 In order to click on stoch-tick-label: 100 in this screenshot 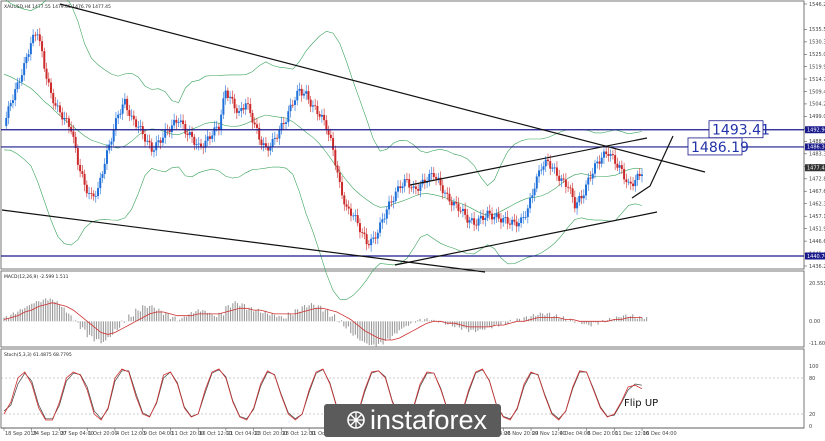, I will do `click(814, 367)`.